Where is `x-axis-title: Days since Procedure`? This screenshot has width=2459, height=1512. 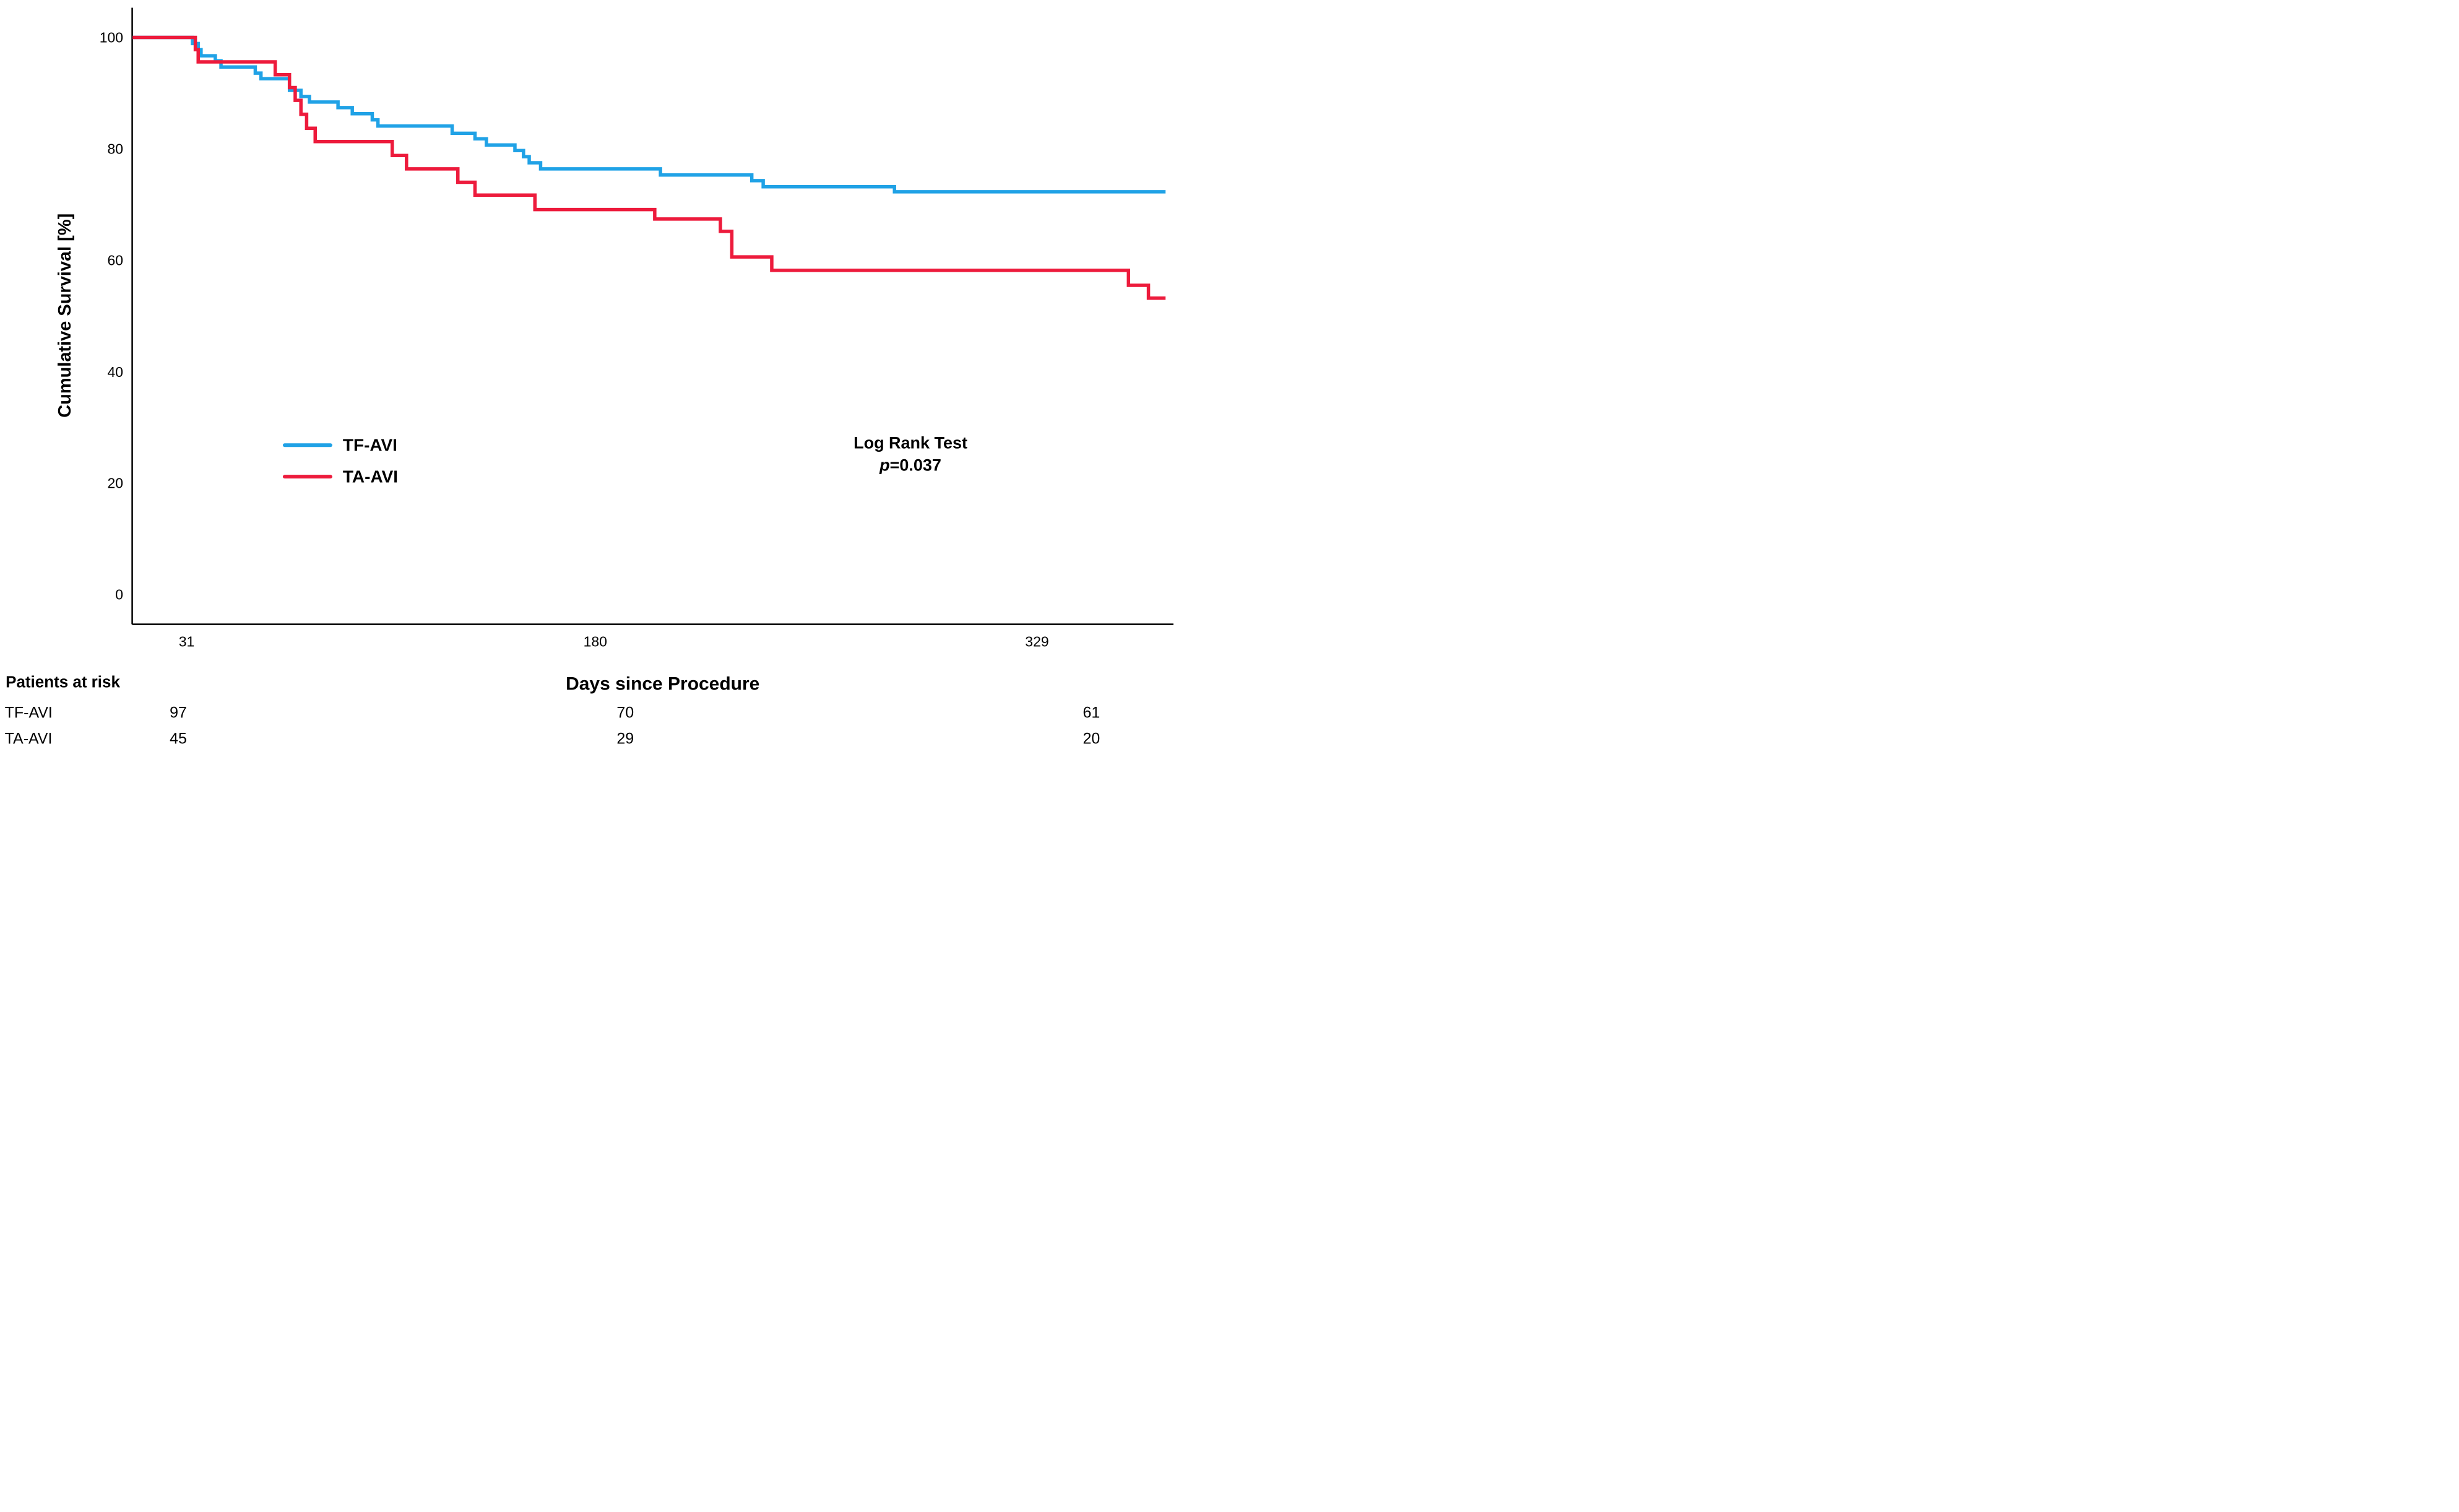
x-axis-title: Days since Procedure is located at coordinates (663, 684).